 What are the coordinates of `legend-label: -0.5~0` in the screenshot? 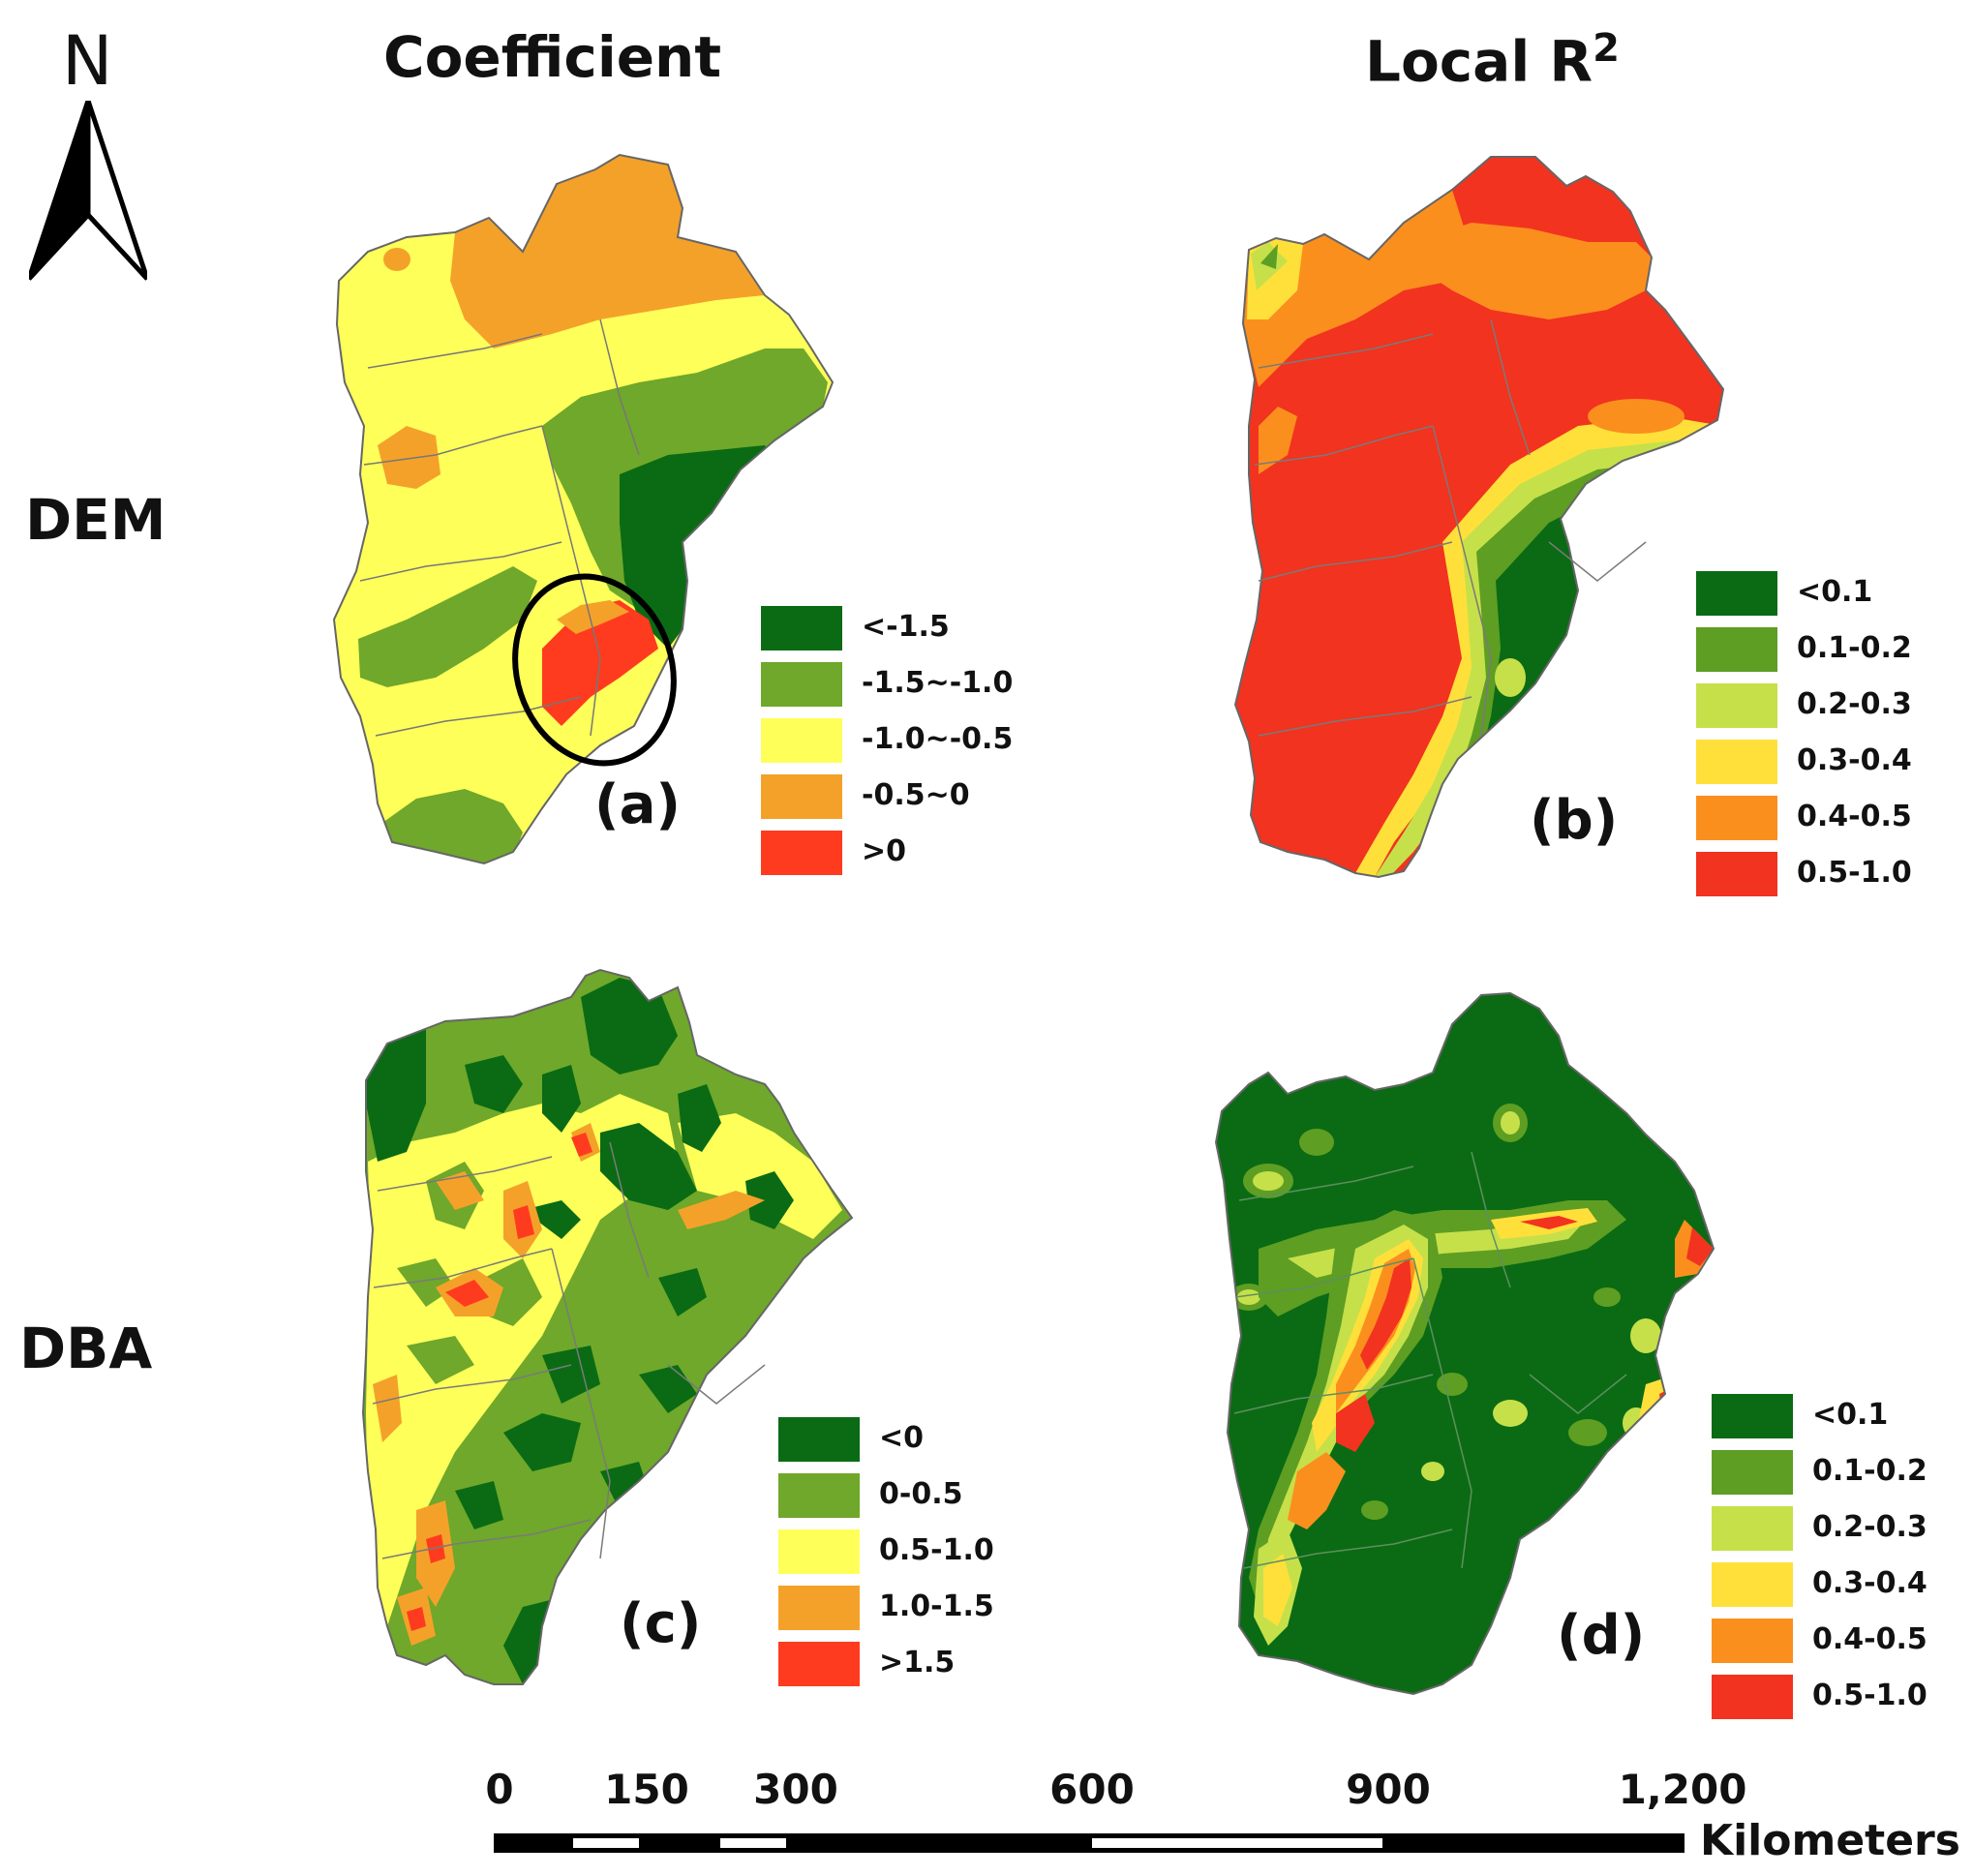 It's located at (916, 795).